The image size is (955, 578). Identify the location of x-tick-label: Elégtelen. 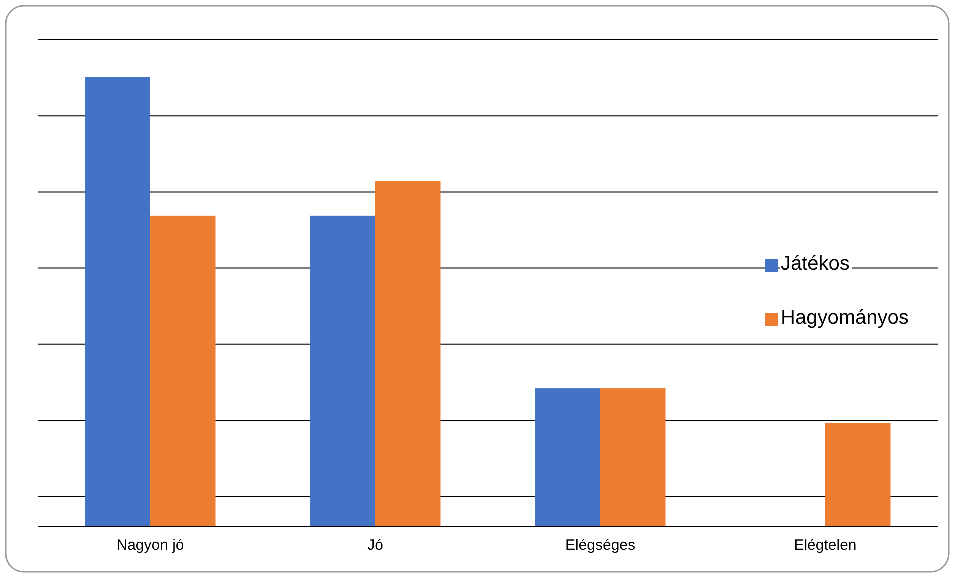
(825, 545).